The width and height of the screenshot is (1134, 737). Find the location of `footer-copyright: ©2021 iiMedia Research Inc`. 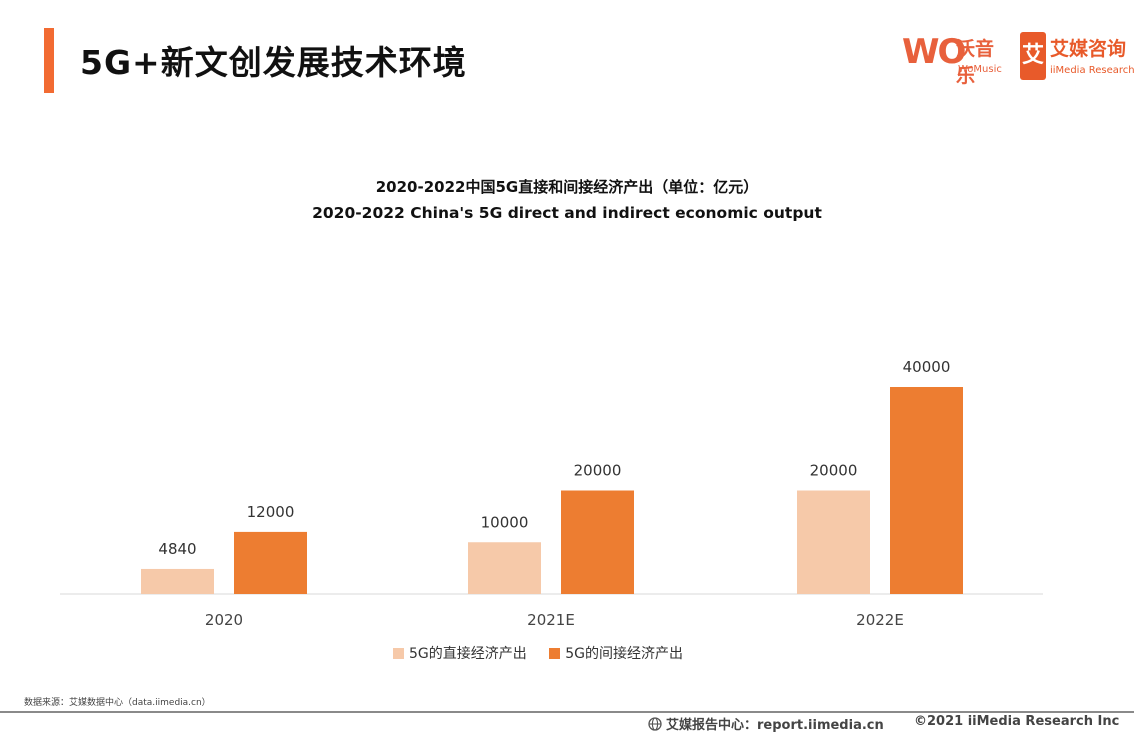

footer-copyright: ©2021 iiMedia Research Inc is located at coordinates (1017, 721).